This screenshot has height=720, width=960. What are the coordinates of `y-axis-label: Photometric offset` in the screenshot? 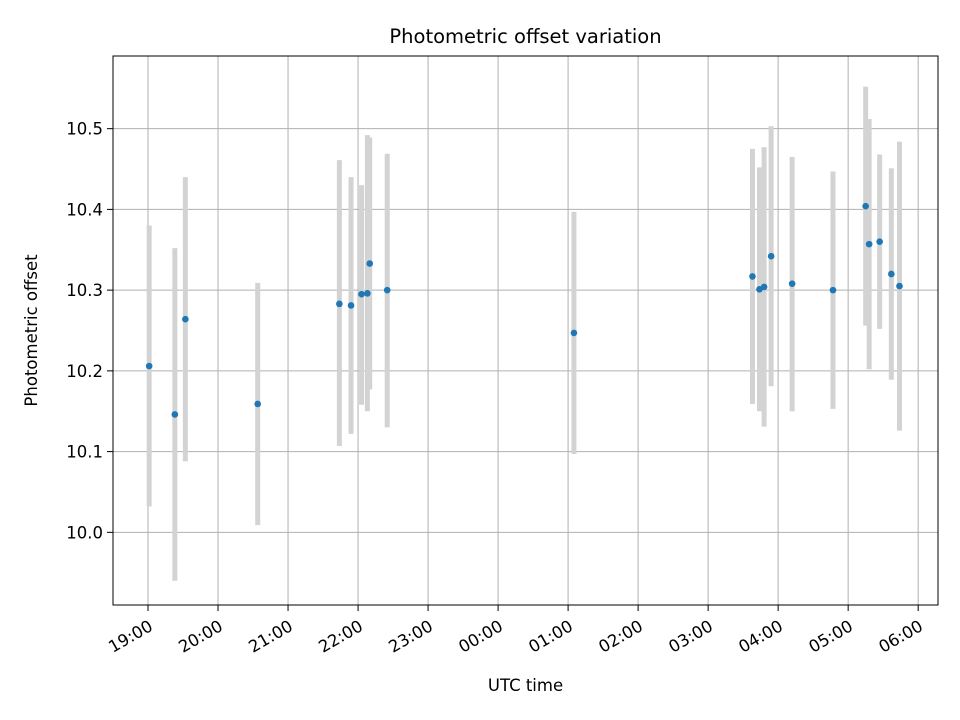 It's located at (31, 330).